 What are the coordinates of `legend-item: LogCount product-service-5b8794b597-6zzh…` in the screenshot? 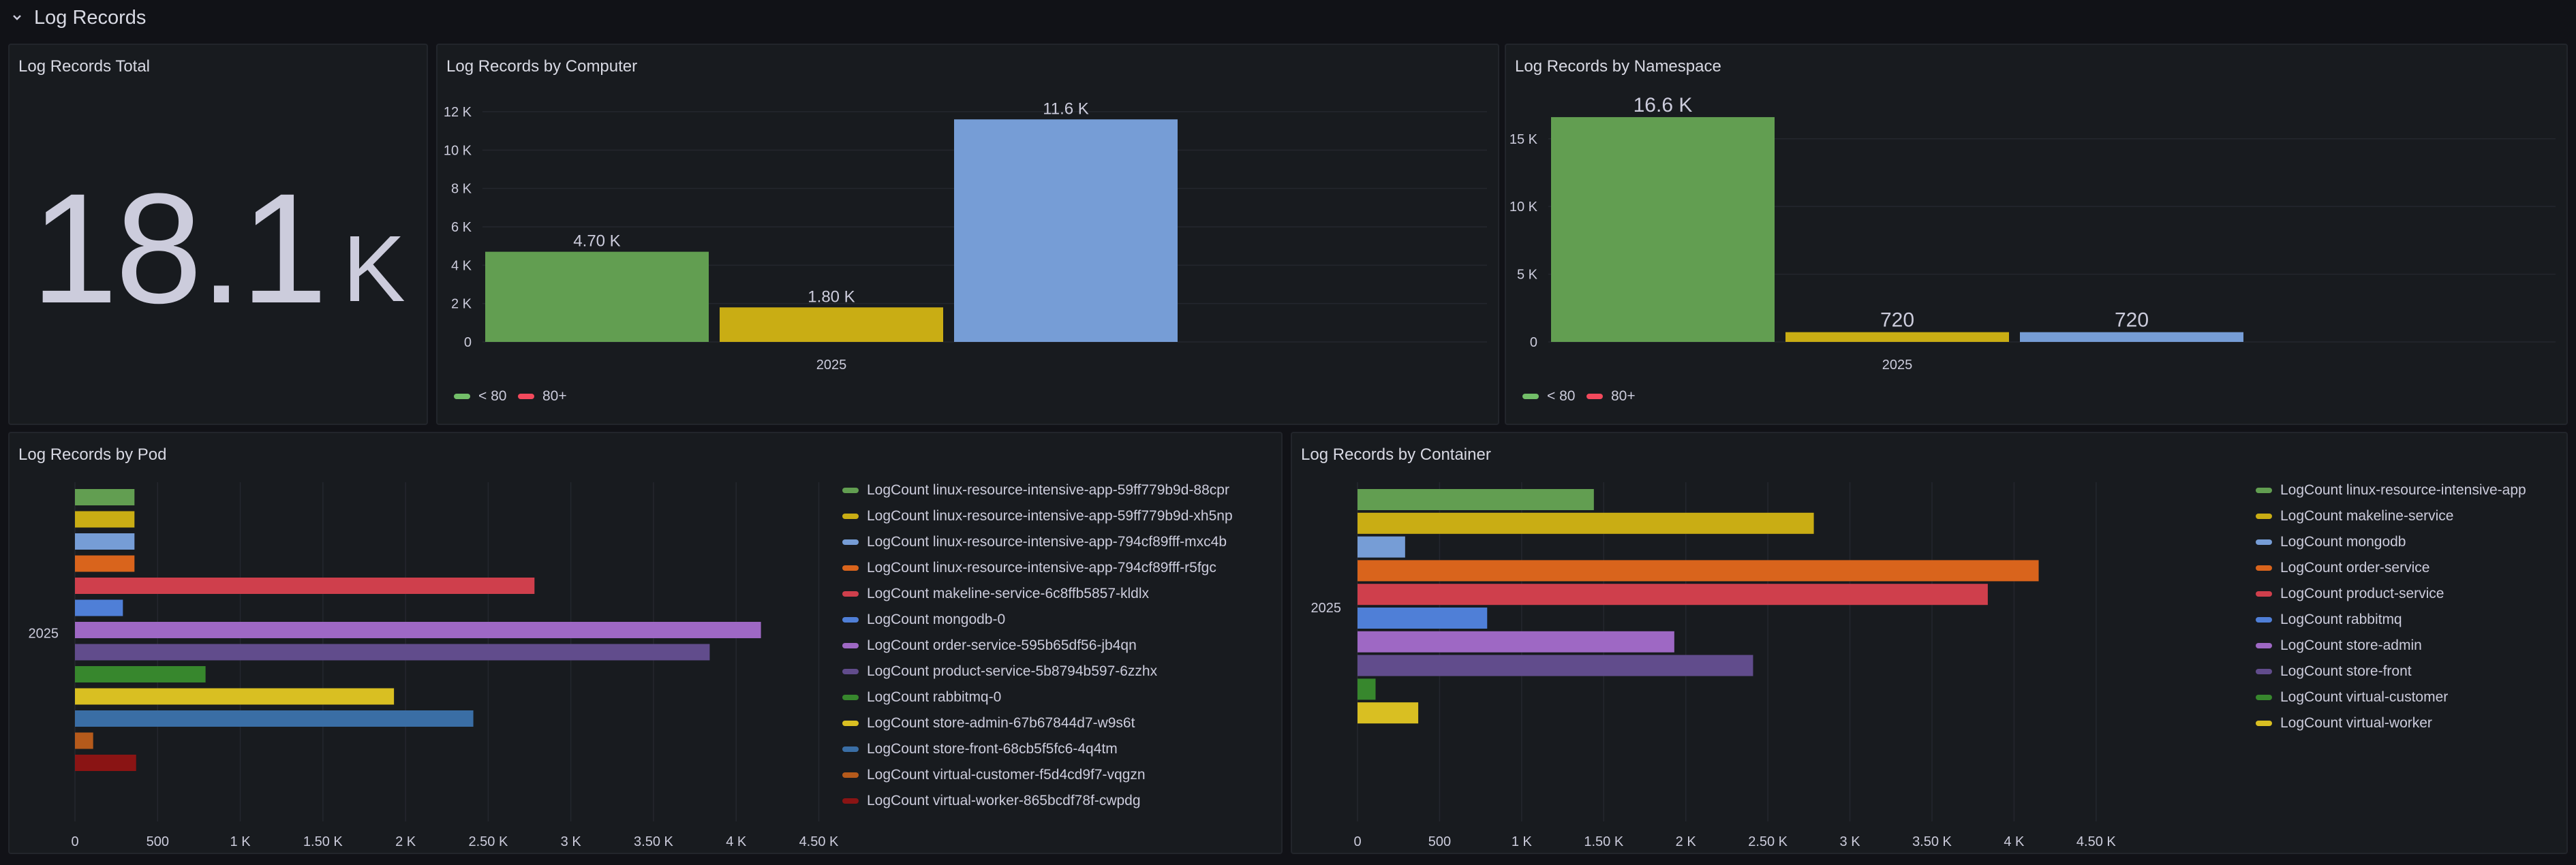 It's located at (999, 671).